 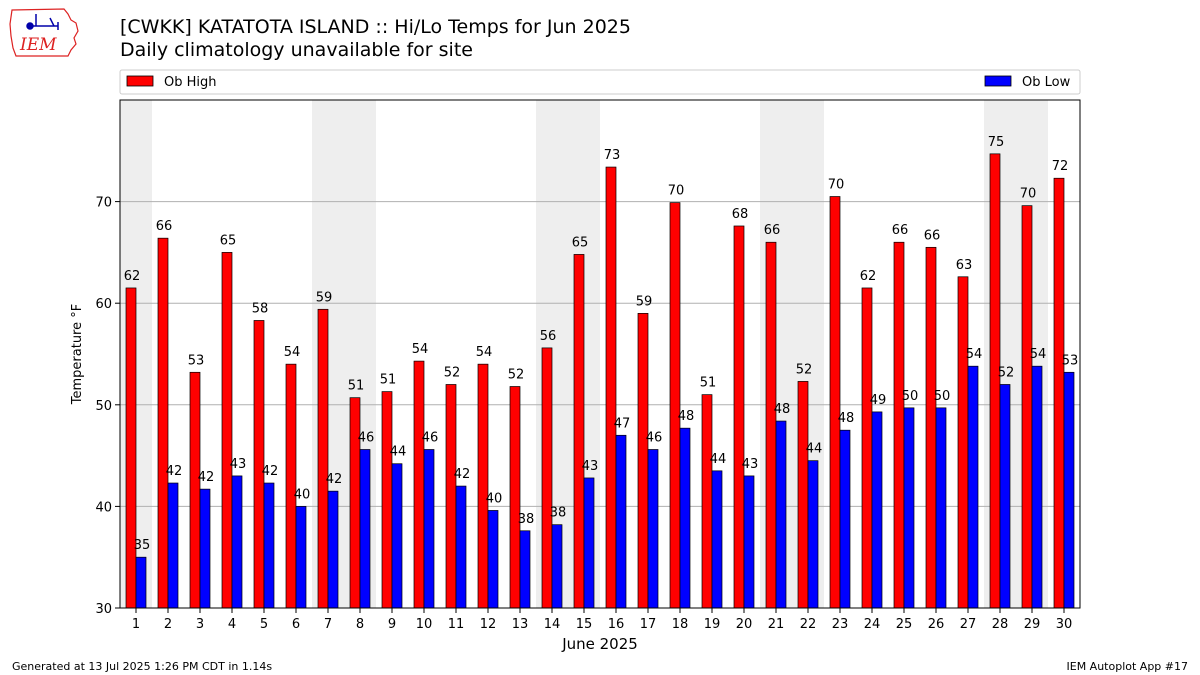 What do you see at coordinates (103, 507) in the screenshot?
I see `y-tick-label: 40` at bounding box center [103, 507].